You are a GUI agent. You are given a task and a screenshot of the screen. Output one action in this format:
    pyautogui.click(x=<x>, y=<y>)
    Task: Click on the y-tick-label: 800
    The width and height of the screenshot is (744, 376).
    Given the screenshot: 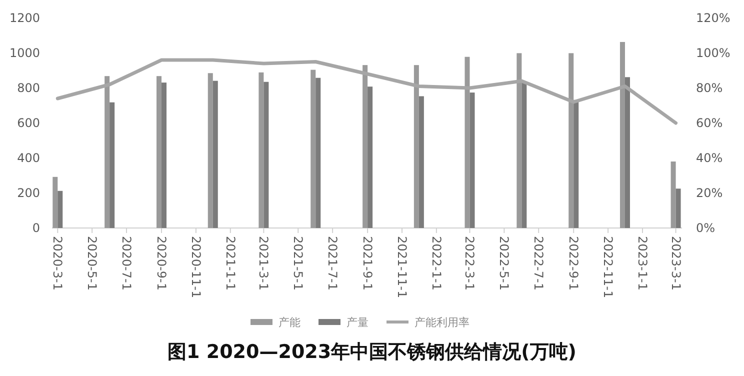 What is the action you would take?
    pyautogui.click(x=28, y=88)
    